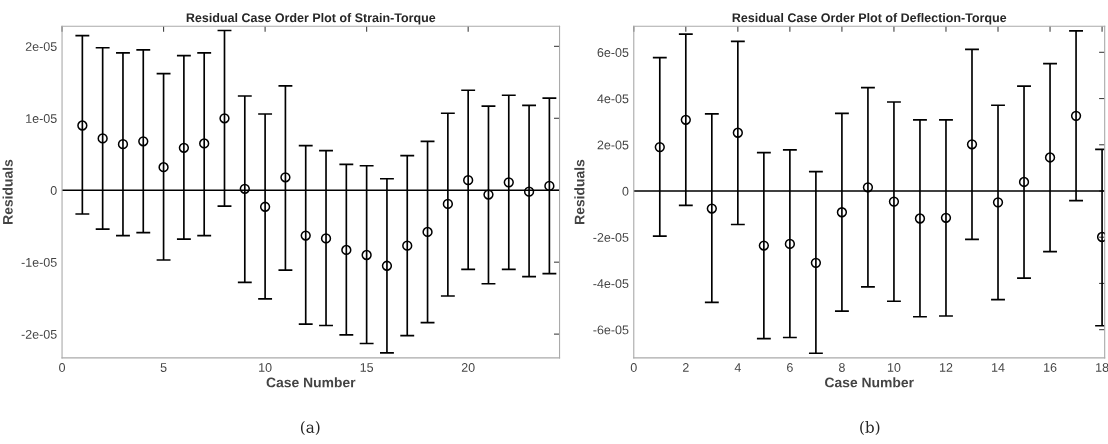 This screenshot has width=1108, height=444. I want to click on y-tick-label: 1e-05, so click(41, 118).